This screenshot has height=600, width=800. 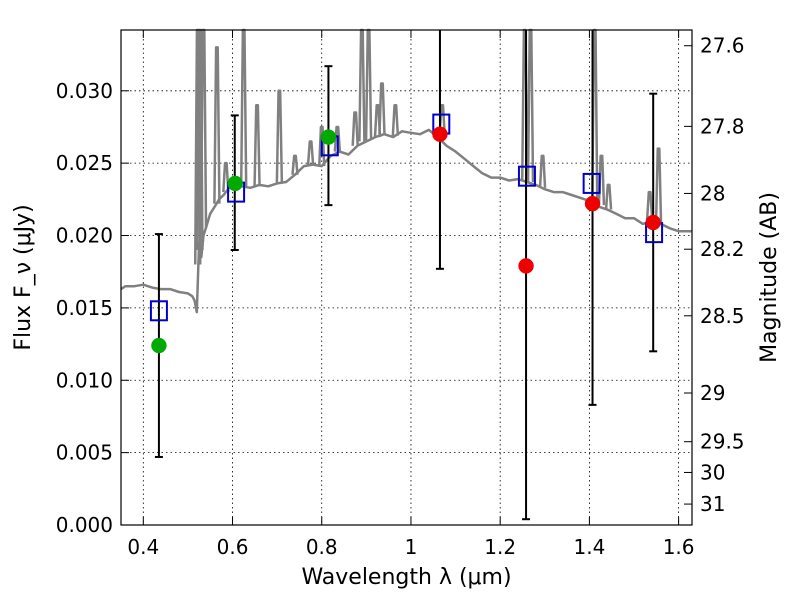 What do you see at coordinates (84, 163) in the screenshot?
I see `y-tick-label: 0.025` at bounding box center [84, 163].